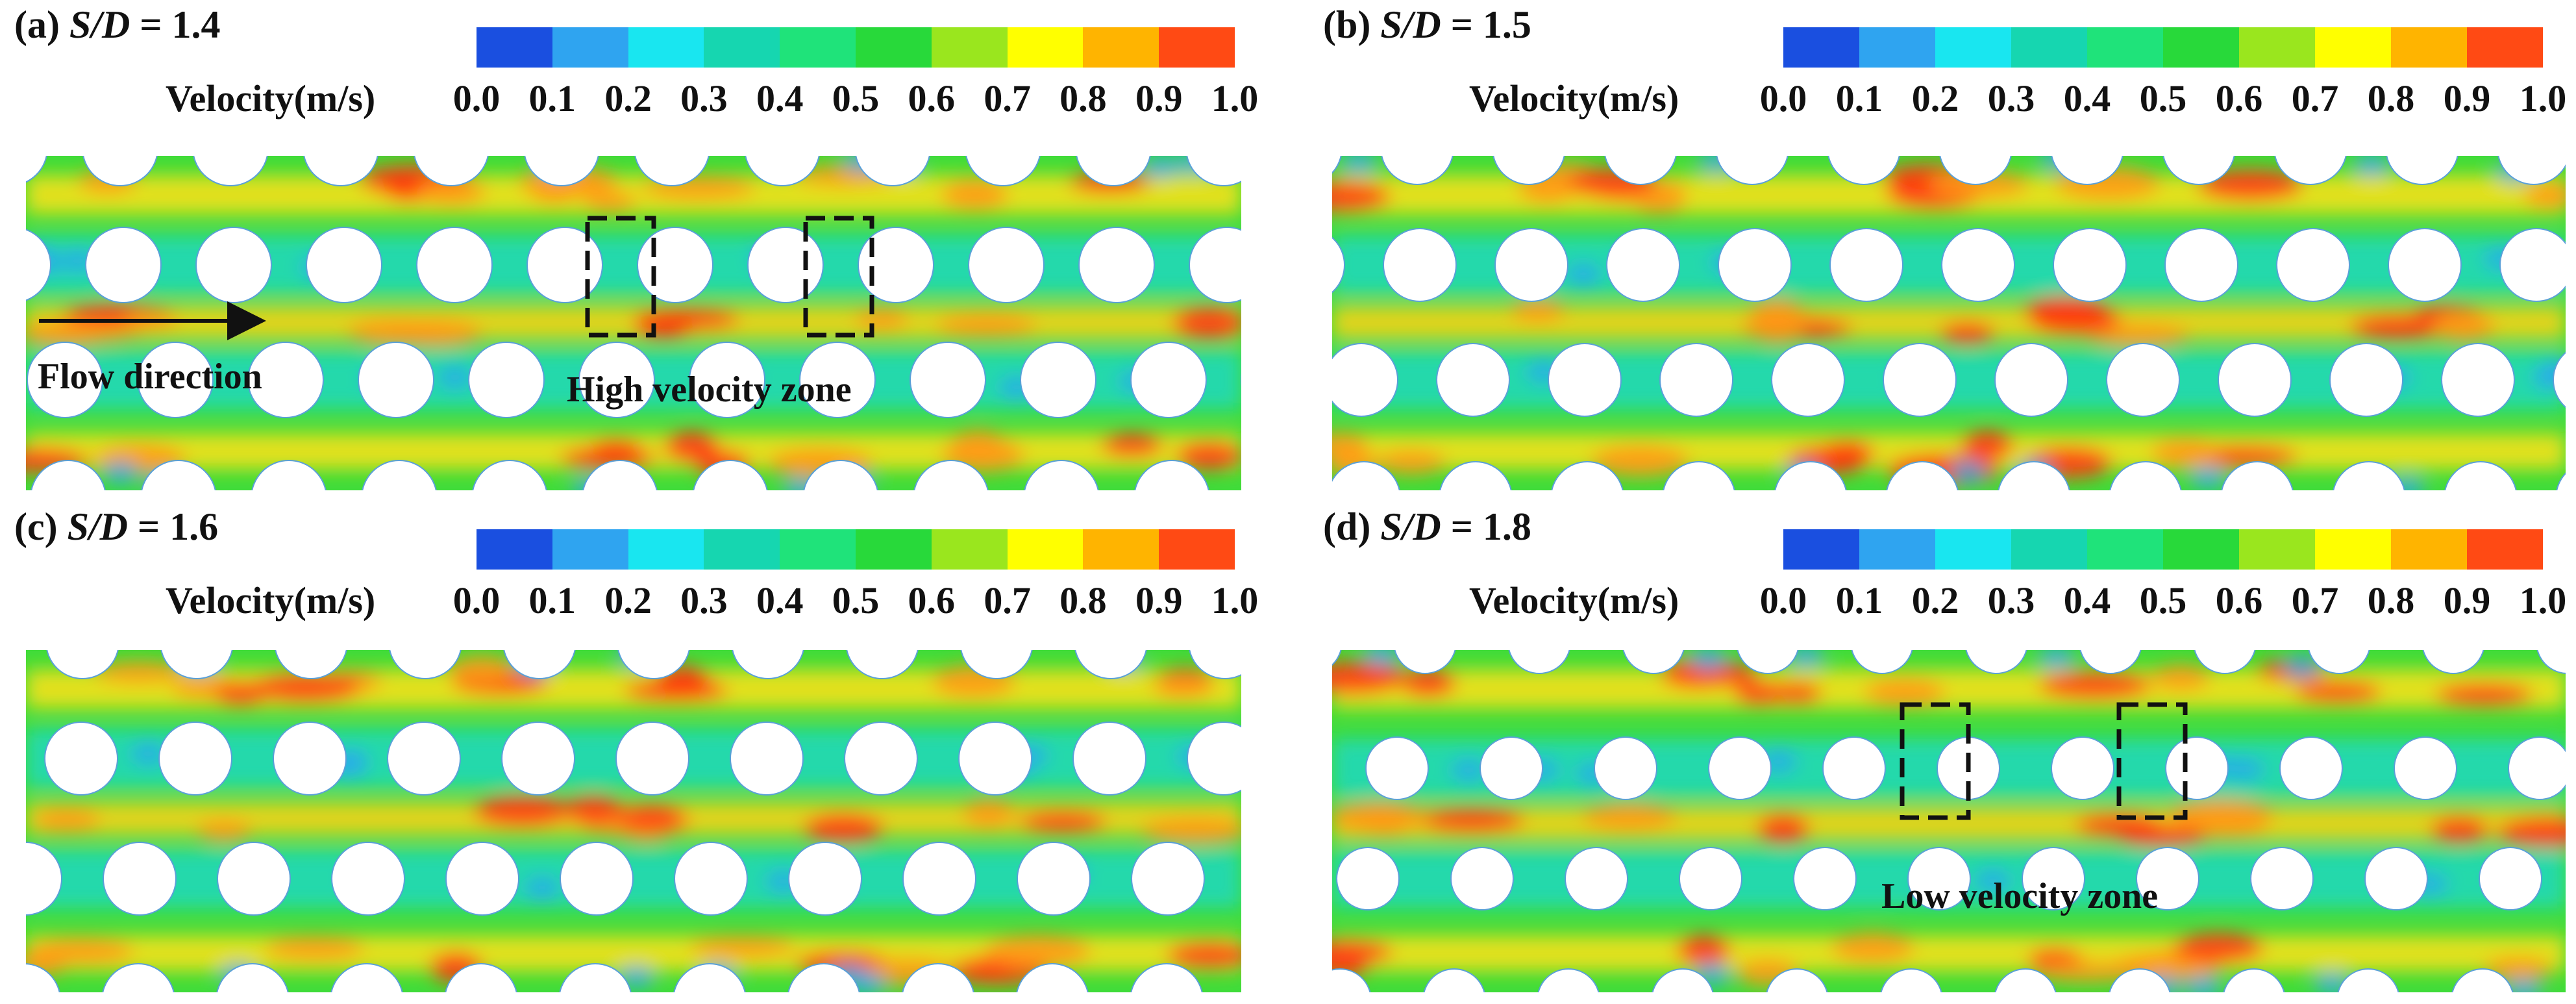  Describe the element at coordinates (1235, 600) in the screenshot. I see `colorbar-tick-label: 1.0` at that location.